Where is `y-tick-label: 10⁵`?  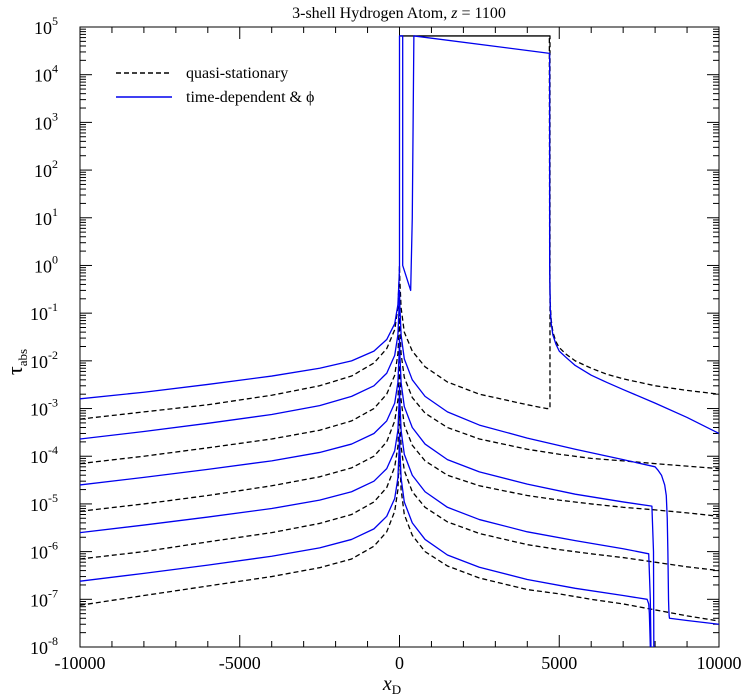
y-tick-label: 10⁵ is located at coordinates (46, 26).